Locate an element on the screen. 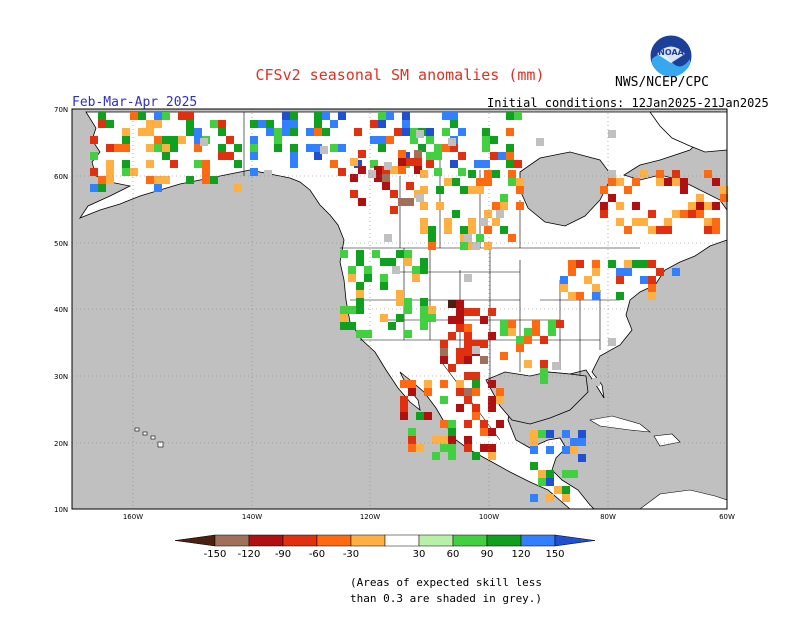 Image resolution: width=800 pixels, height=618 pixels. lon-label: 60W is located at coordinates (727, 517).